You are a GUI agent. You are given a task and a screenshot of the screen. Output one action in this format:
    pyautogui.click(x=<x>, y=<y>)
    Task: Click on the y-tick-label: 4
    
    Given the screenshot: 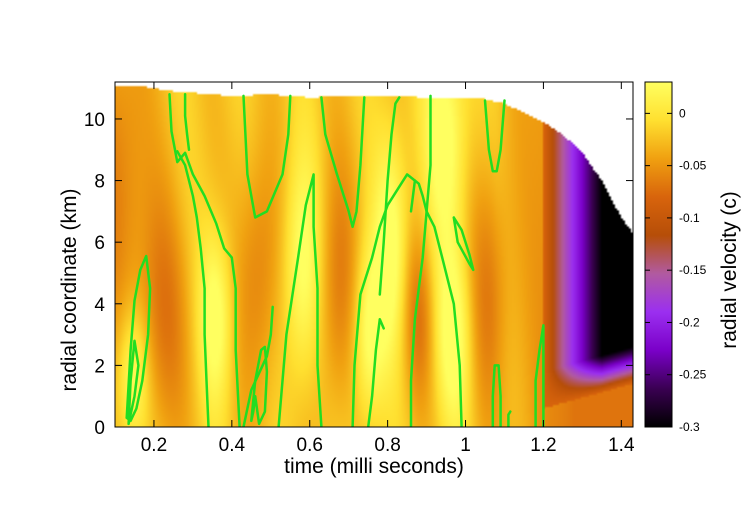 What is the action you would take?
    pyautogui.click(x=99, y=305)
    